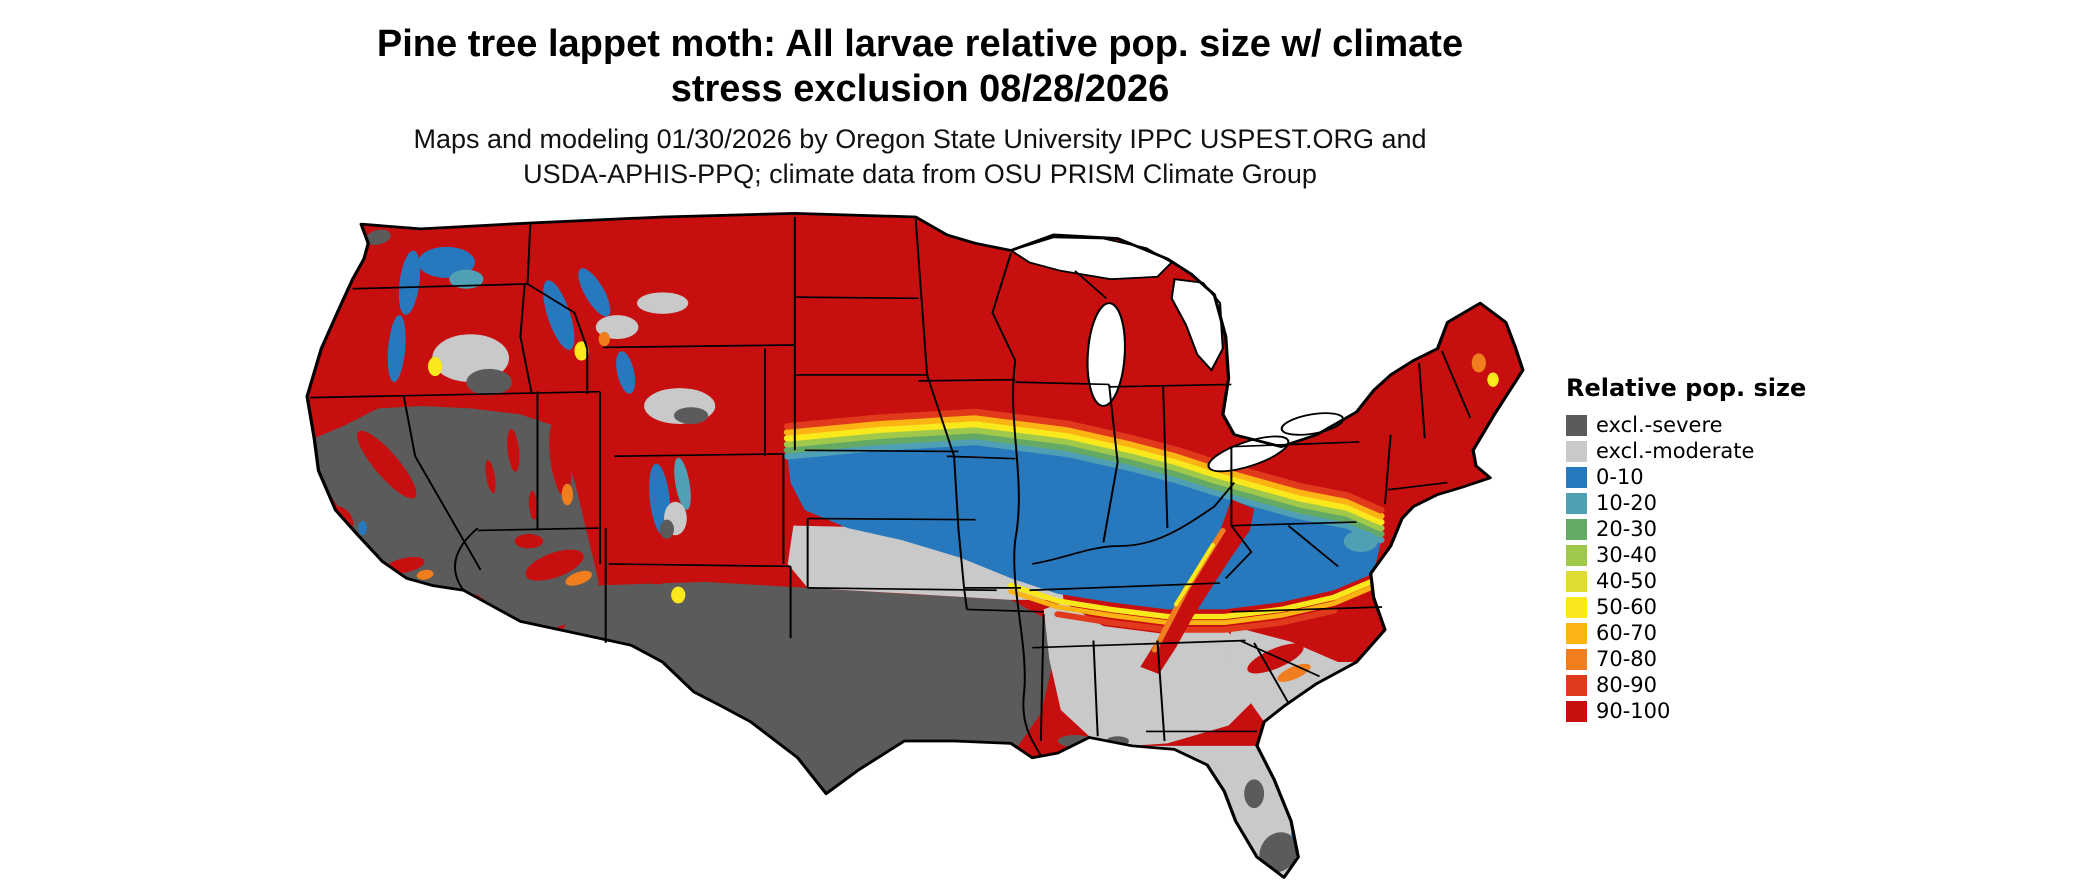 This screenshot has width=2100, height=892. What do you see at coordinates (1686, 633) in the screenshot?
I see `legend-item: 60-70` at bounding box center [1686, 633].